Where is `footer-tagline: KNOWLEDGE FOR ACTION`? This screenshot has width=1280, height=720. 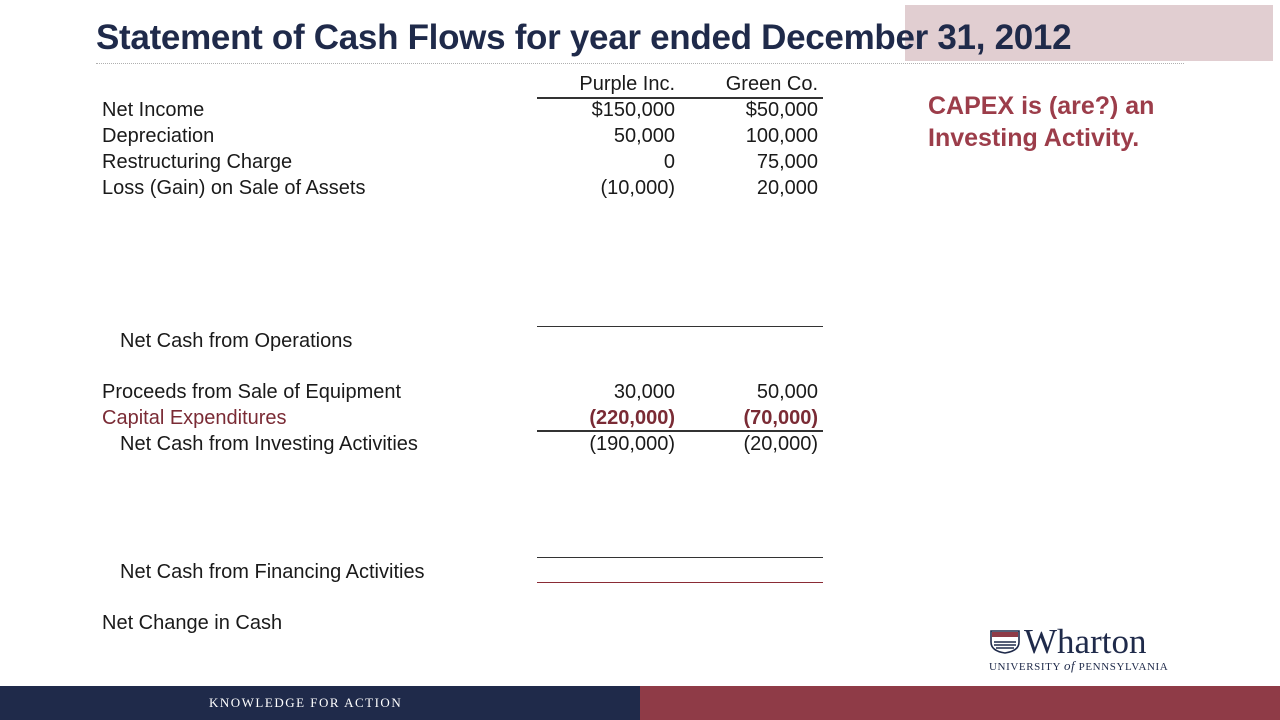 footer-tagline: KNOWLEDGE FOR ACTION is located at coordinates (306, 702).